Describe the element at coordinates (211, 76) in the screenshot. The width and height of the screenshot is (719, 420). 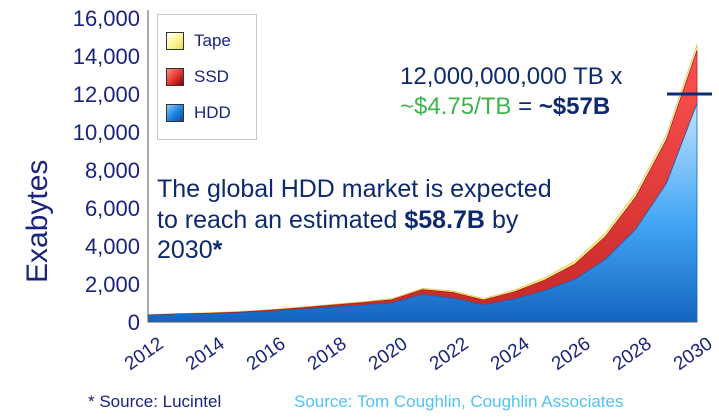
I see `legend-label-ssd: SSD` at that location.